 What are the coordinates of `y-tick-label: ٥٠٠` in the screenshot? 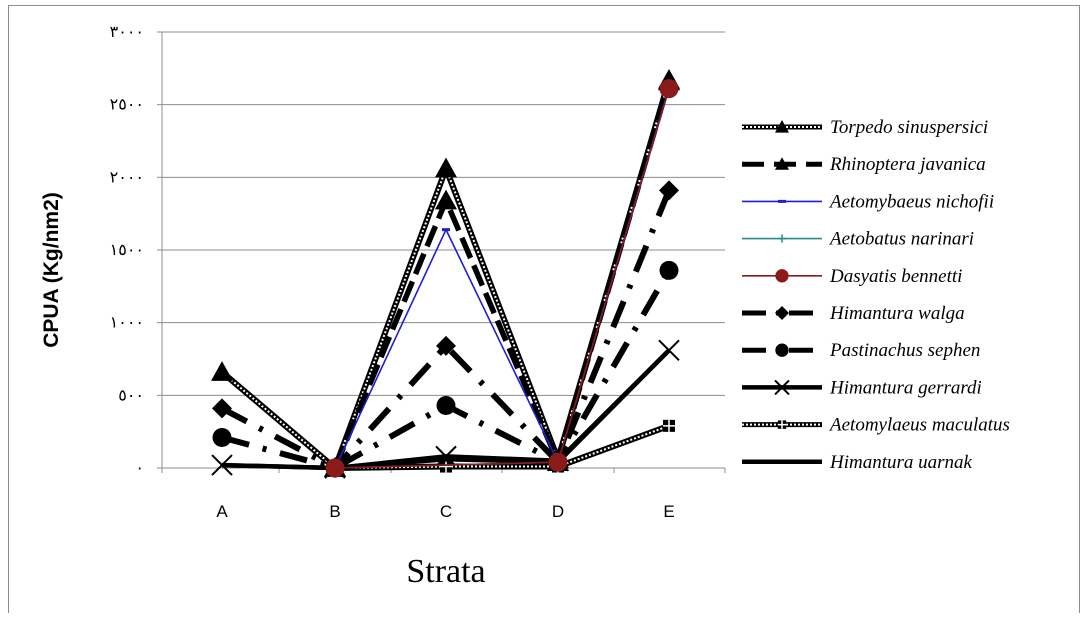 It's located at (131, 394).